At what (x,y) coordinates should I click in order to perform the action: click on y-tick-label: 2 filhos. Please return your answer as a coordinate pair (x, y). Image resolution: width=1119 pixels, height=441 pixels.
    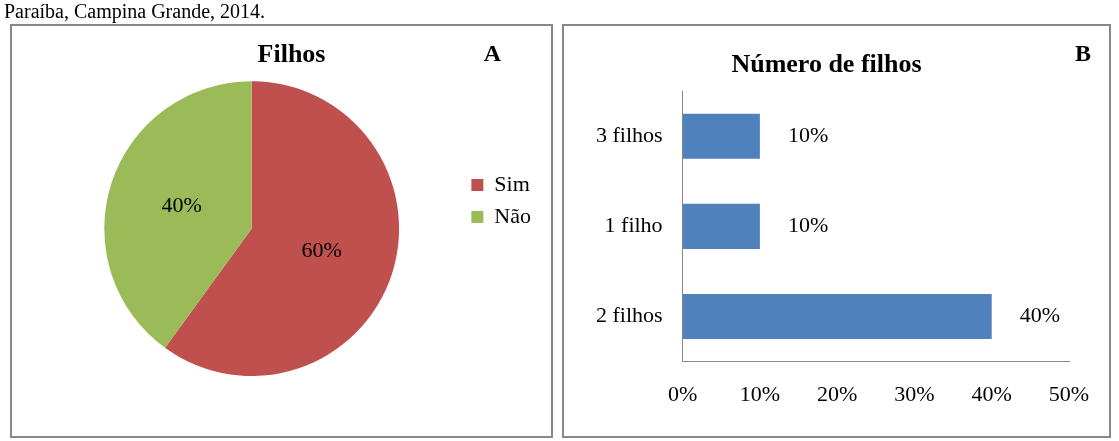
    Looking at the image, I should click on (629, 315).